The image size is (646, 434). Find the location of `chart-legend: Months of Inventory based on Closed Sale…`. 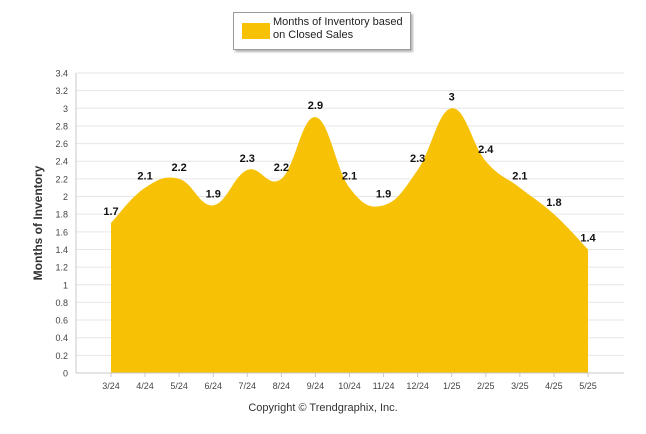

chart-legend: Months of Inventory based on Closed Sale… is located at coordinates (322, 31).